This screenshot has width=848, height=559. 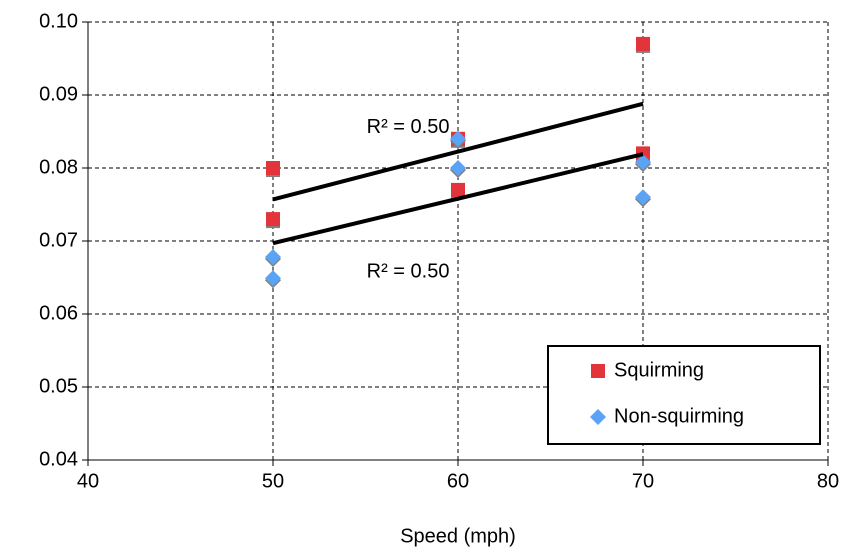 What do you see at coordinates (684, 395) in the screenshot?
I see `legend-box` at bounding box center [684, 395].